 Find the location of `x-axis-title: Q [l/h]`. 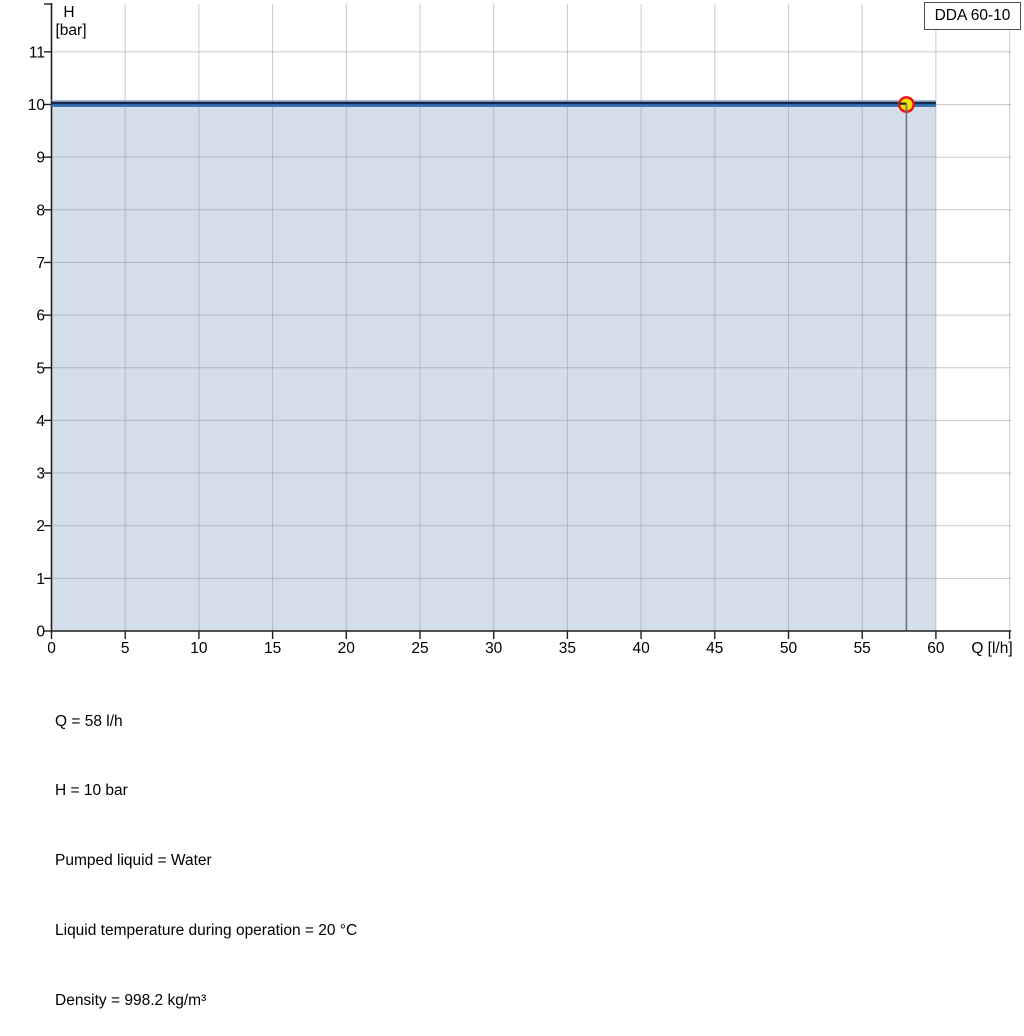

x-axis-title: Q [l/h] is located at coordinates (991, 648).